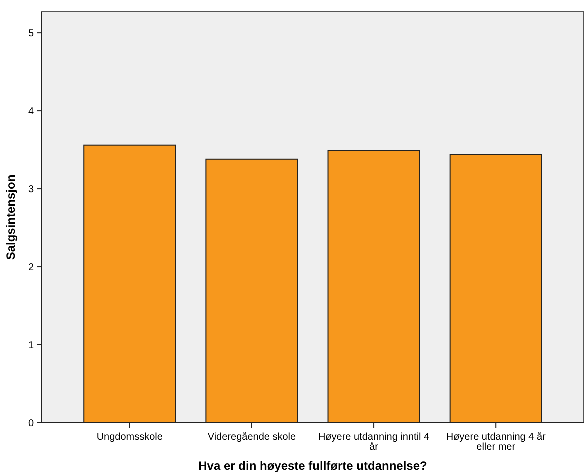 The image size is (584, 475). I want to click on y-tick-label: 3, so click(31, 190).